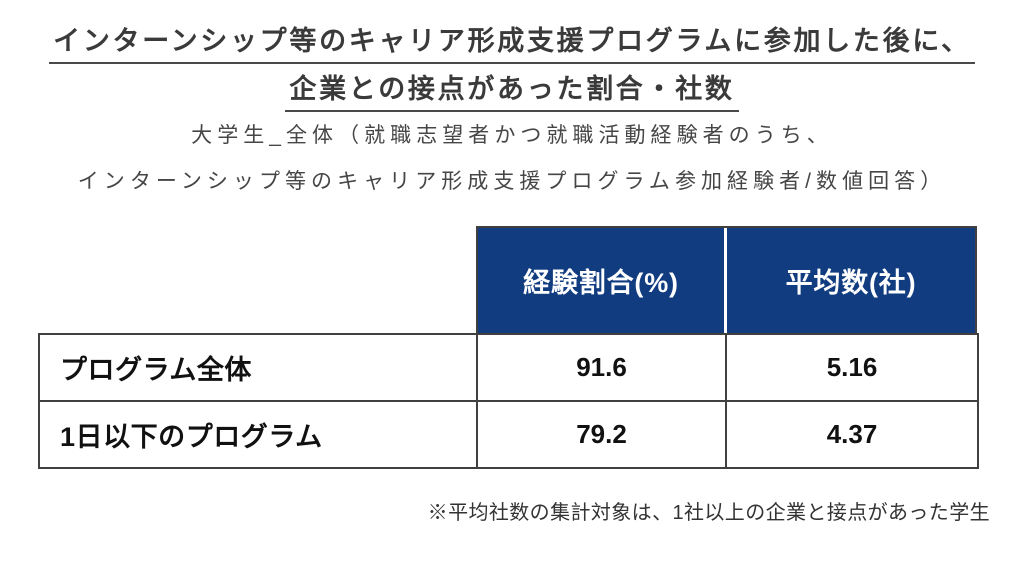  I want to click on table-header-row: 経験割合(%) 平均数(社), so click(726, 279).